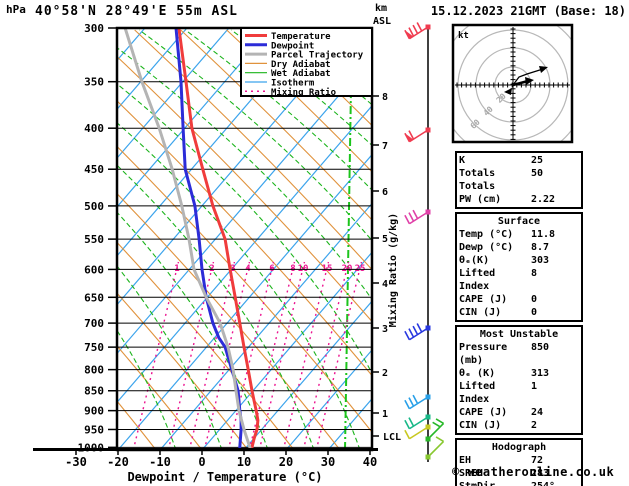 The image size is (629, 486). Describe the element at coordinates (292, 45) in the screenshot. I see `legend-label: Dewpoint` at that location.